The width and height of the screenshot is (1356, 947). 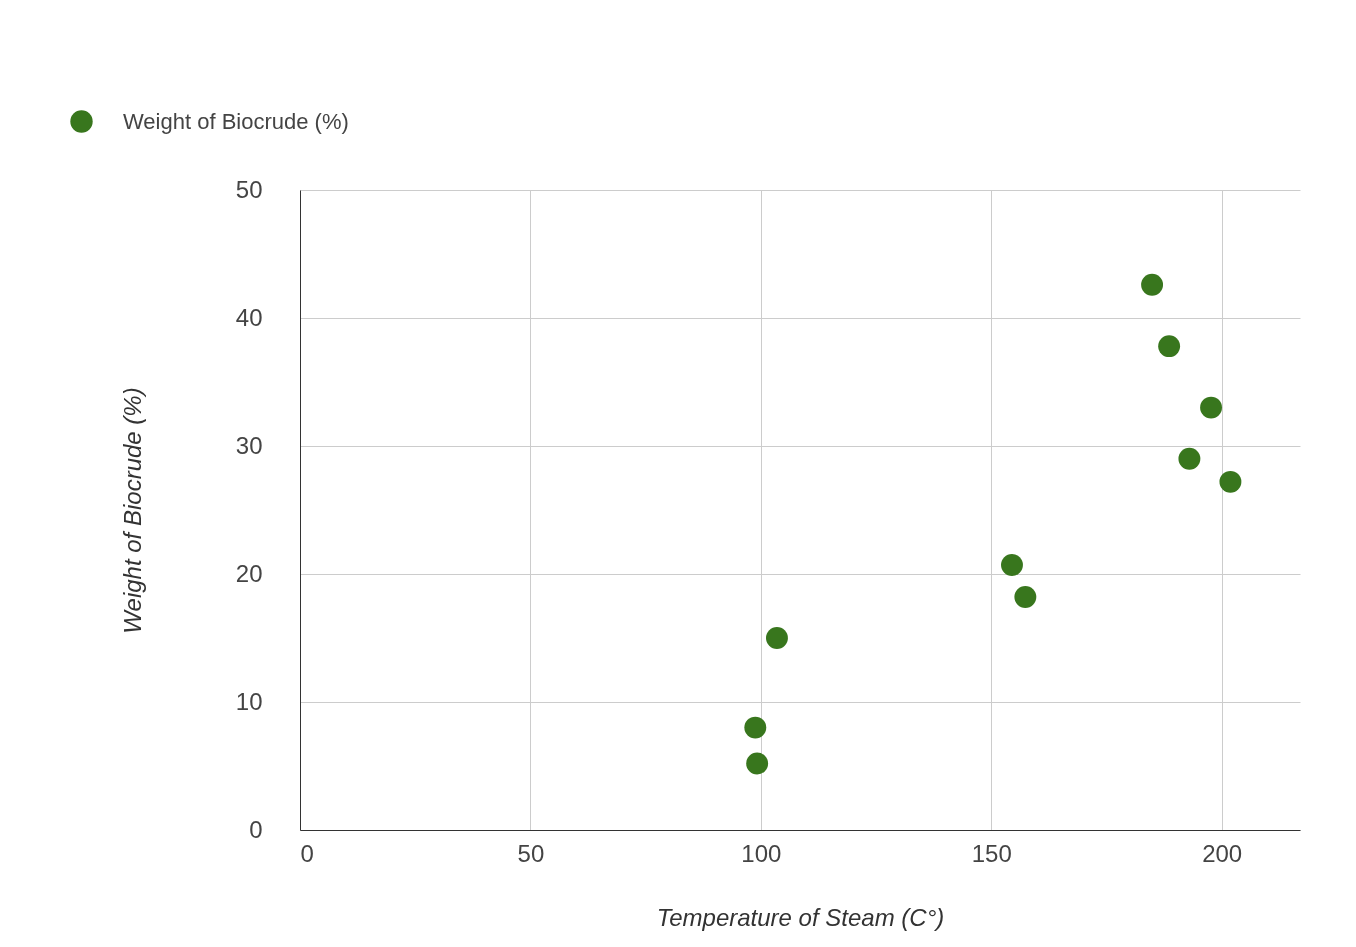 What do you see at coordinates (1222, 853) in the screenshot?
I see `x-tick-label: 200` at bounding box center [1222, 853].